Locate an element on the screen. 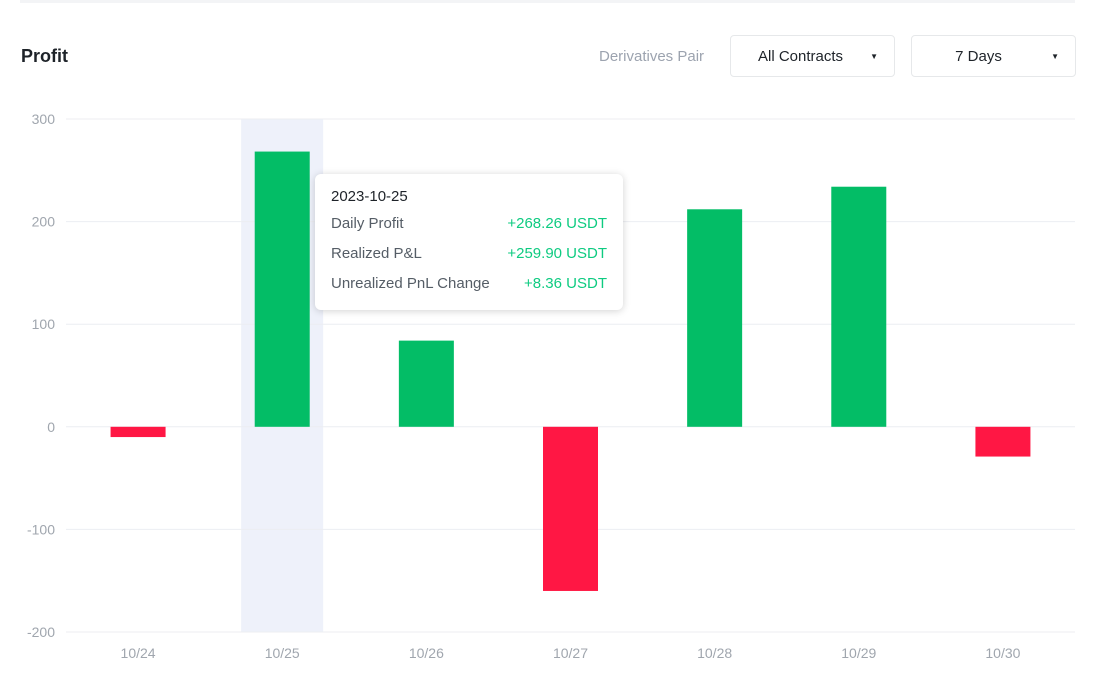  x-tick-label: 10/30 is located at coordinates (1002, 653).